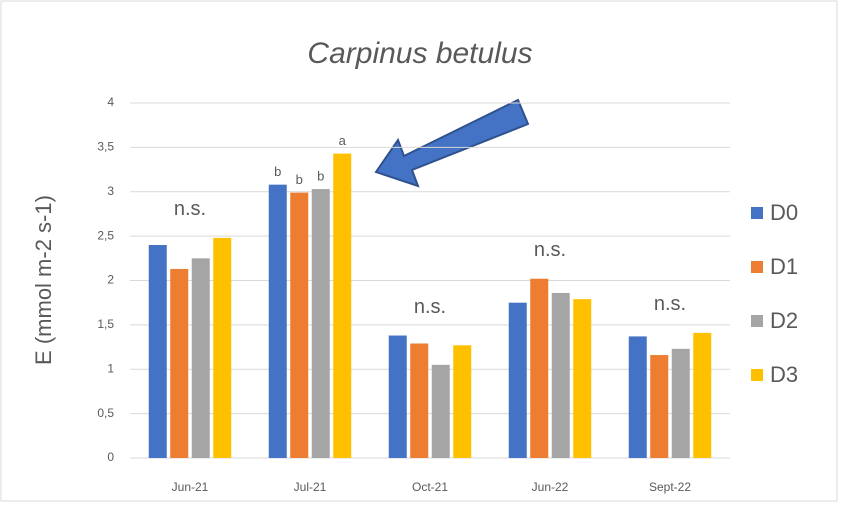 The width and height of the screenshot is (843, 508). What do you see at coordinates (430, 487) in the screenshot?
I see `x-tick-label: Oct-21` at bounding box center [430, 487].